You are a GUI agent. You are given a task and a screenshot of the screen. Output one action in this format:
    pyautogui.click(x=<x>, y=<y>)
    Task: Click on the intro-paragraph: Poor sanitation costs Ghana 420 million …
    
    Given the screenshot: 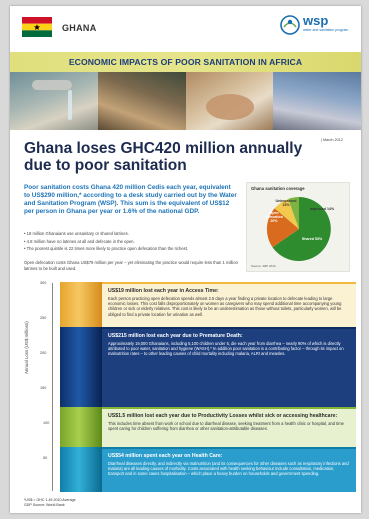 What is the action you would take?
    pyautogui.click(x=130, y=199)
    